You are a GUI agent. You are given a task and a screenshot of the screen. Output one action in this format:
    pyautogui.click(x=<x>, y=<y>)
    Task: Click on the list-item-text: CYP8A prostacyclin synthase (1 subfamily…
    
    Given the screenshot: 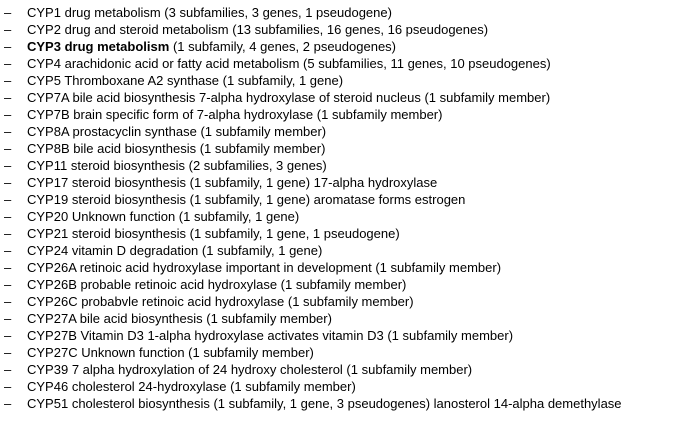 What is the action you would take?
    pyautogui.click(x=176, y=131)
    